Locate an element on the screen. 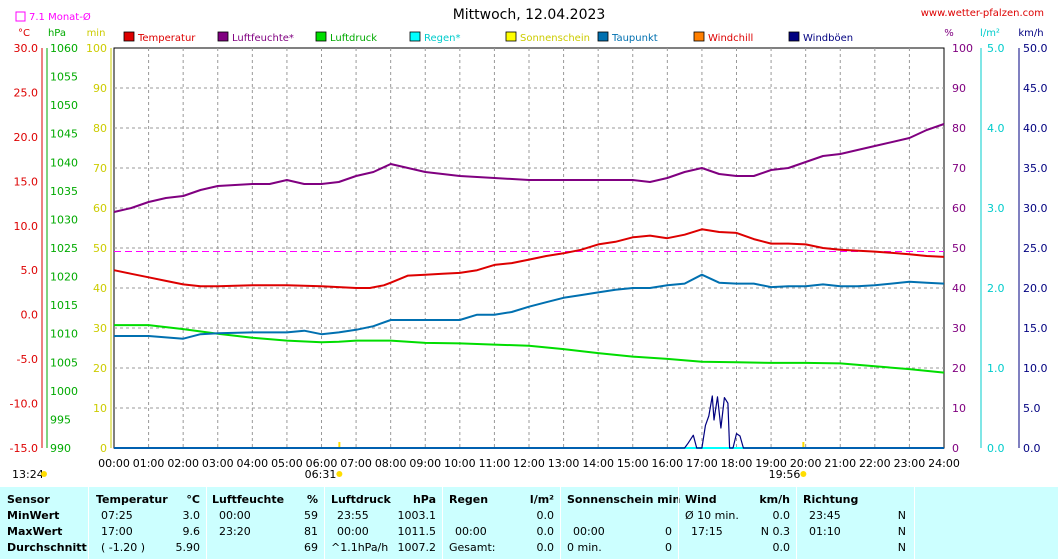  time-tick-label: 13:00 is located at coordinates (564, 463).